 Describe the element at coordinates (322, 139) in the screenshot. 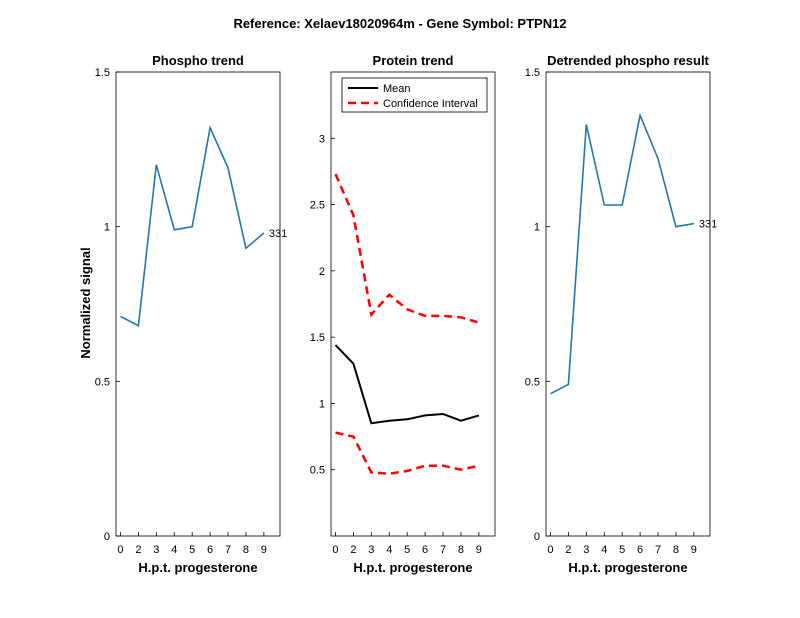

I see `y-tick-label: 3` at that location.